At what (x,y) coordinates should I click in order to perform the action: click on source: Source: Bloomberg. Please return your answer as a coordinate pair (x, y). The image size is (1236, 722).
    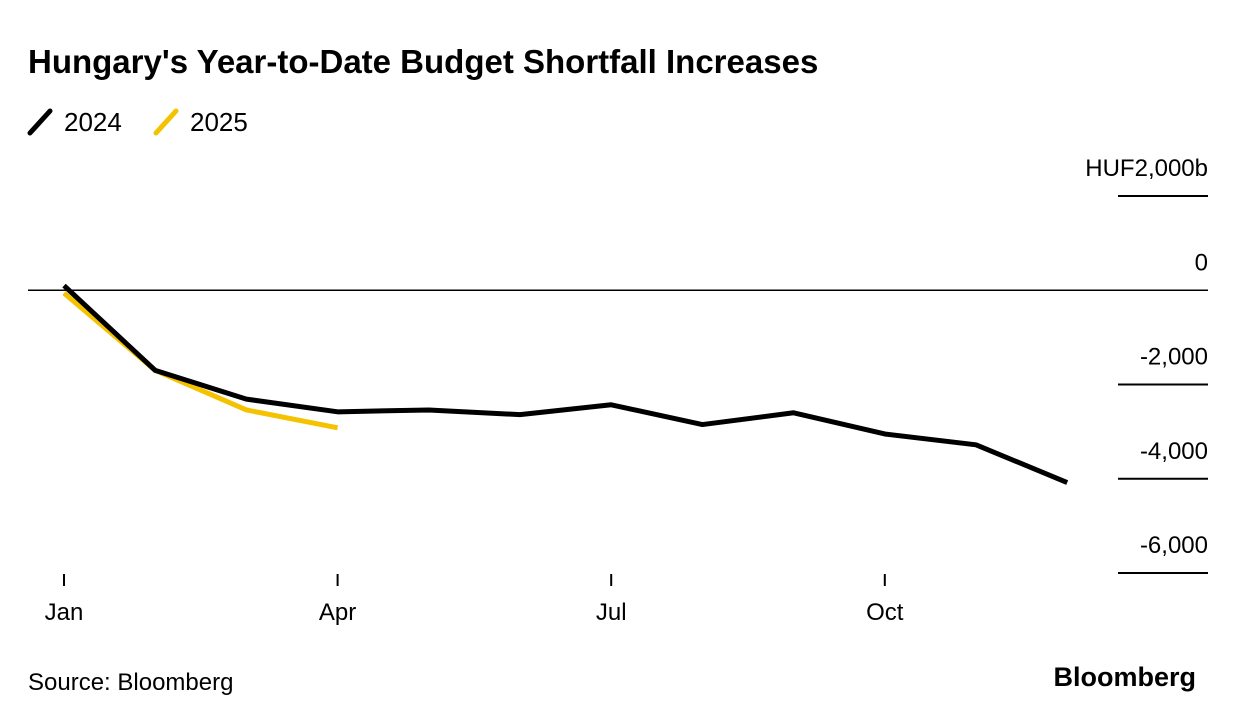
    Looking at the image, I should click on (130, 682).